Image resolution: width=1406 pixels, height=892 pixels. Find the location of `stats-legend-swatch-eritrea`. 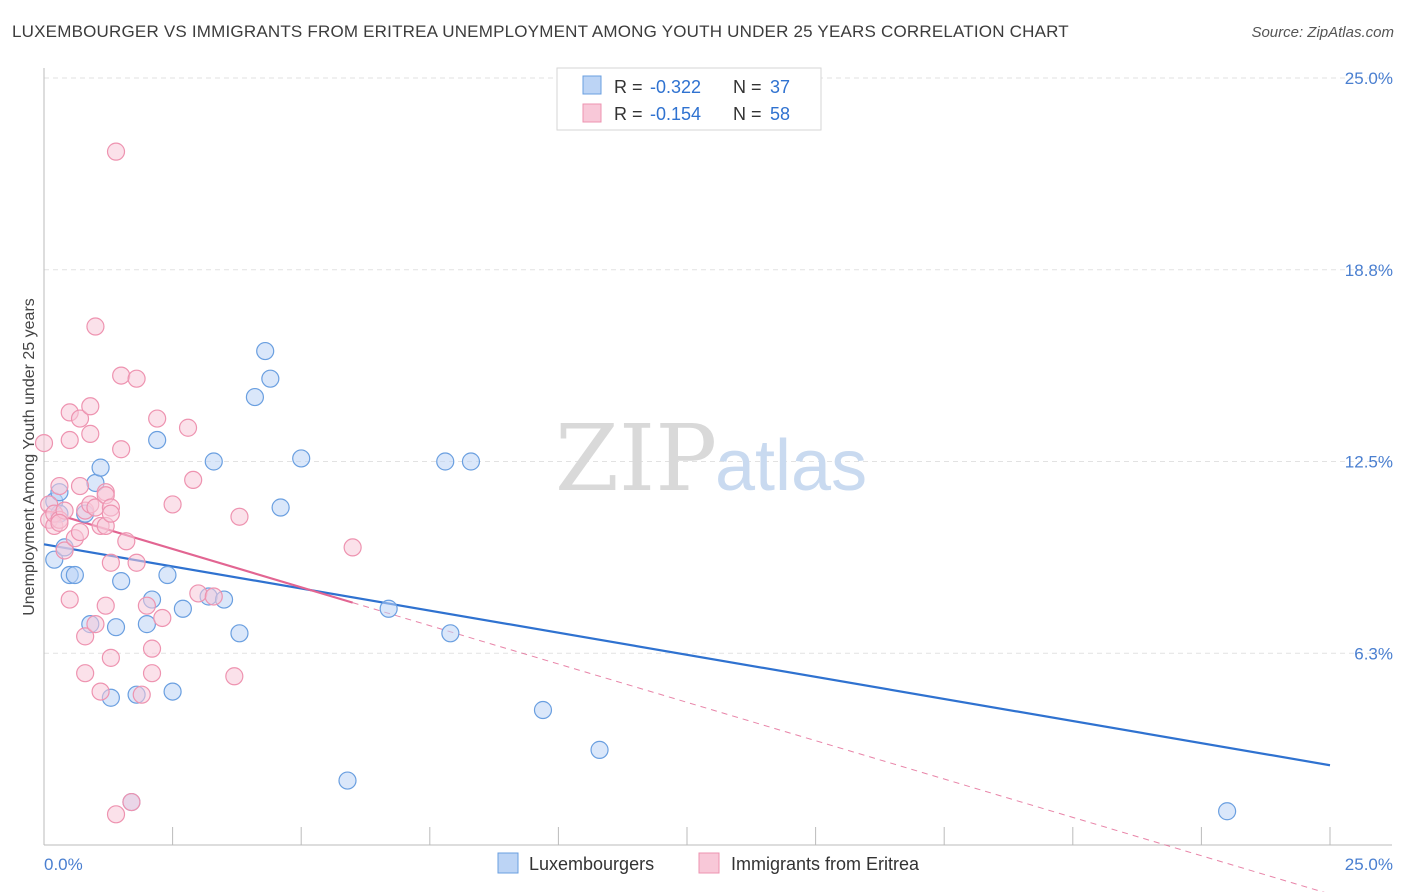

stats-legend-swatch-eritrea is located at coordinates (592, 113).